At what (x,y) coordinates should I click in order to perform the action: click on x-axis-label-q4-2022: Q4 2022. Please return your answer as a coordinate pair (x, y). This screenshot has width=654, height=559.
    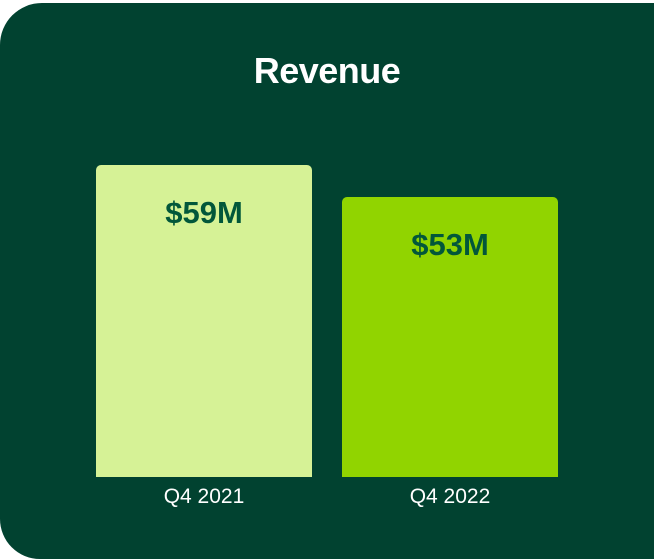
    Looking at the image, I should click on (450, 496).